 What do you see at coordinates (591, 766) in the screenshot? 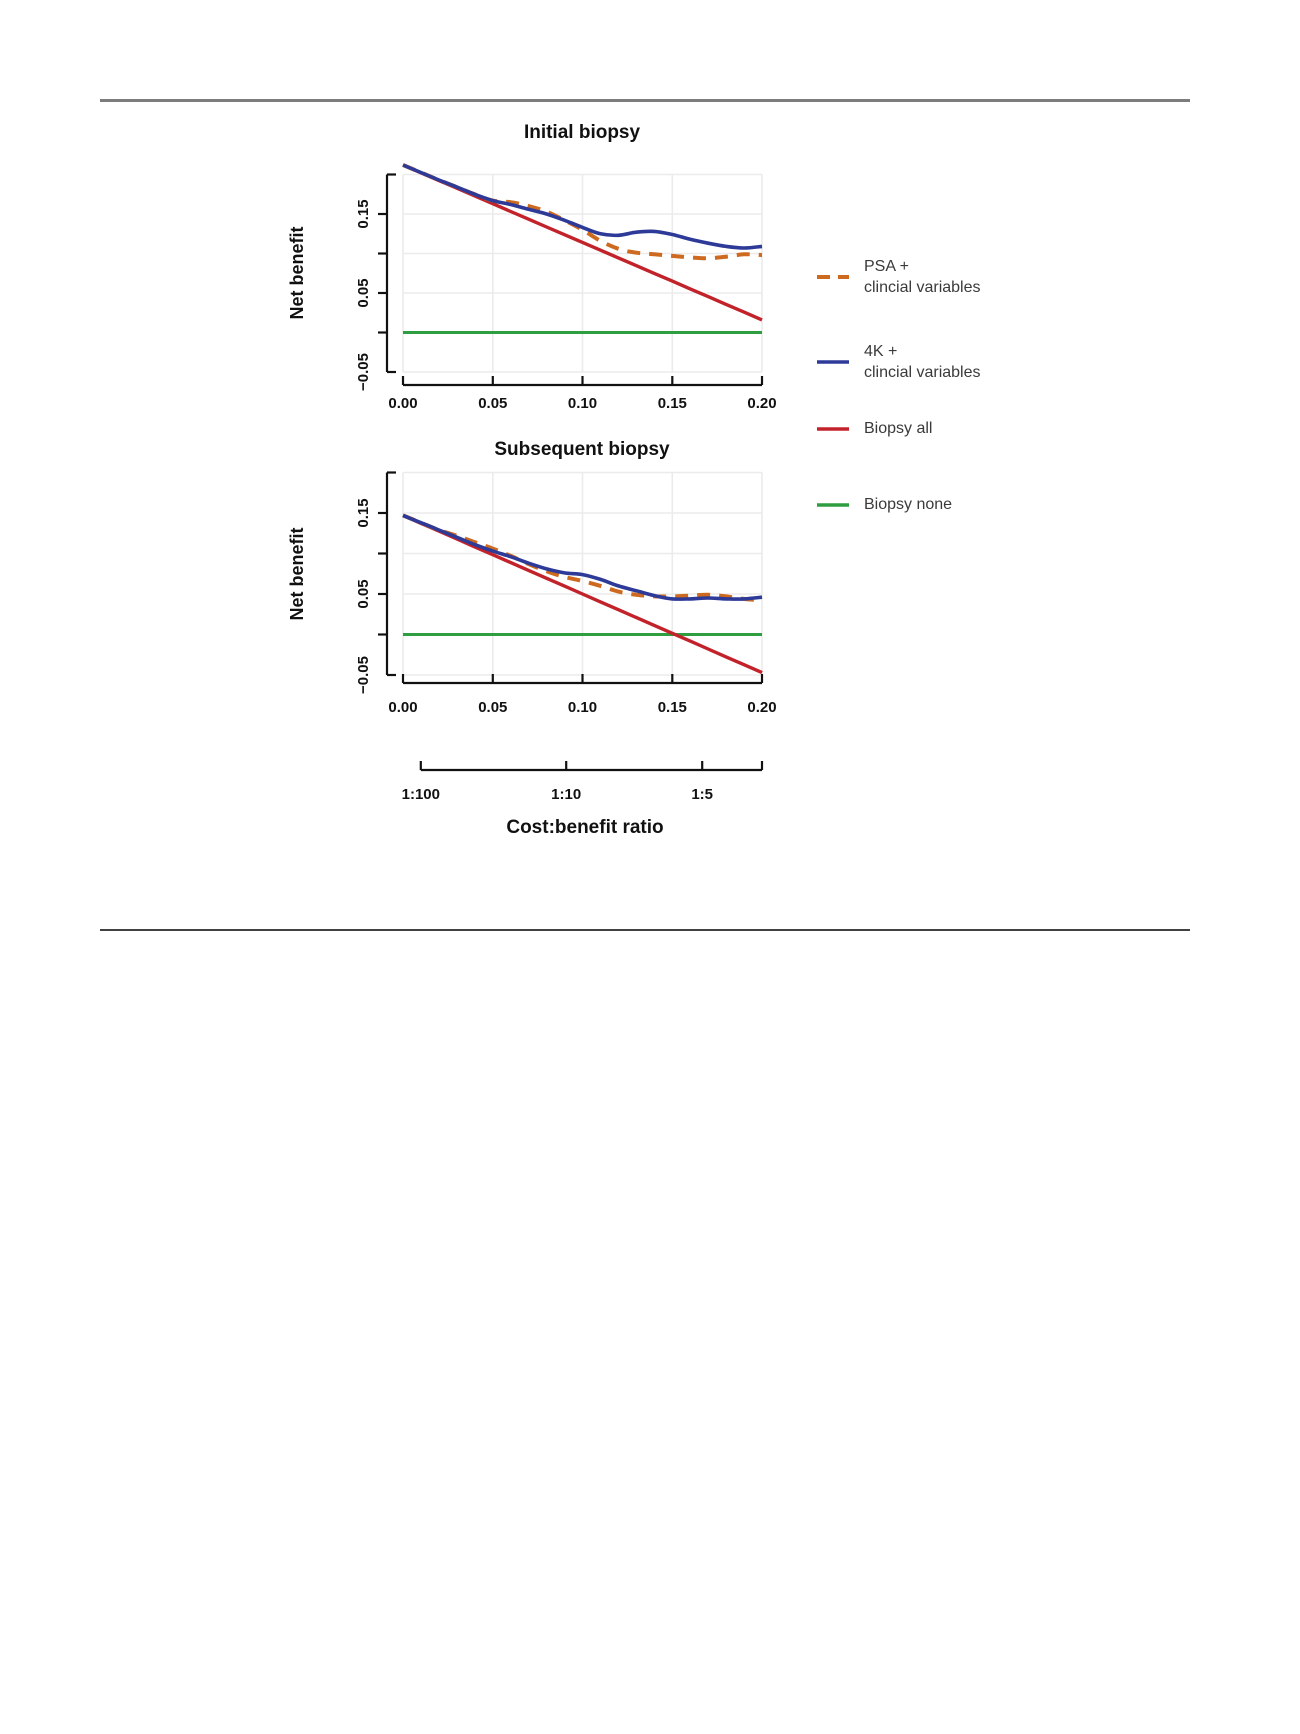
I see `cost-axis-line` at bounding box center [591, 766].